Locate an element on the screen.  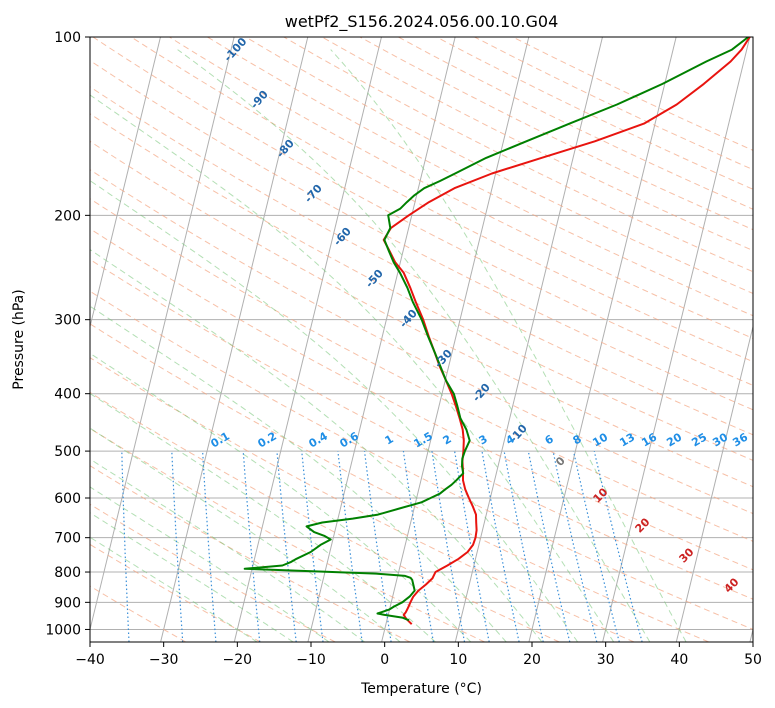
x-tick-label: 20 is located at coordinates (532, 660).